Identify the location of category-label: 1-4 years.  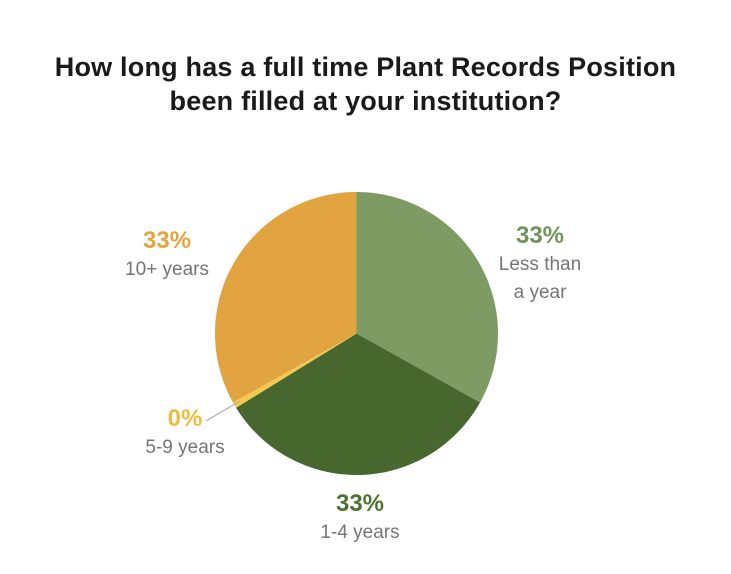
(360, 532).